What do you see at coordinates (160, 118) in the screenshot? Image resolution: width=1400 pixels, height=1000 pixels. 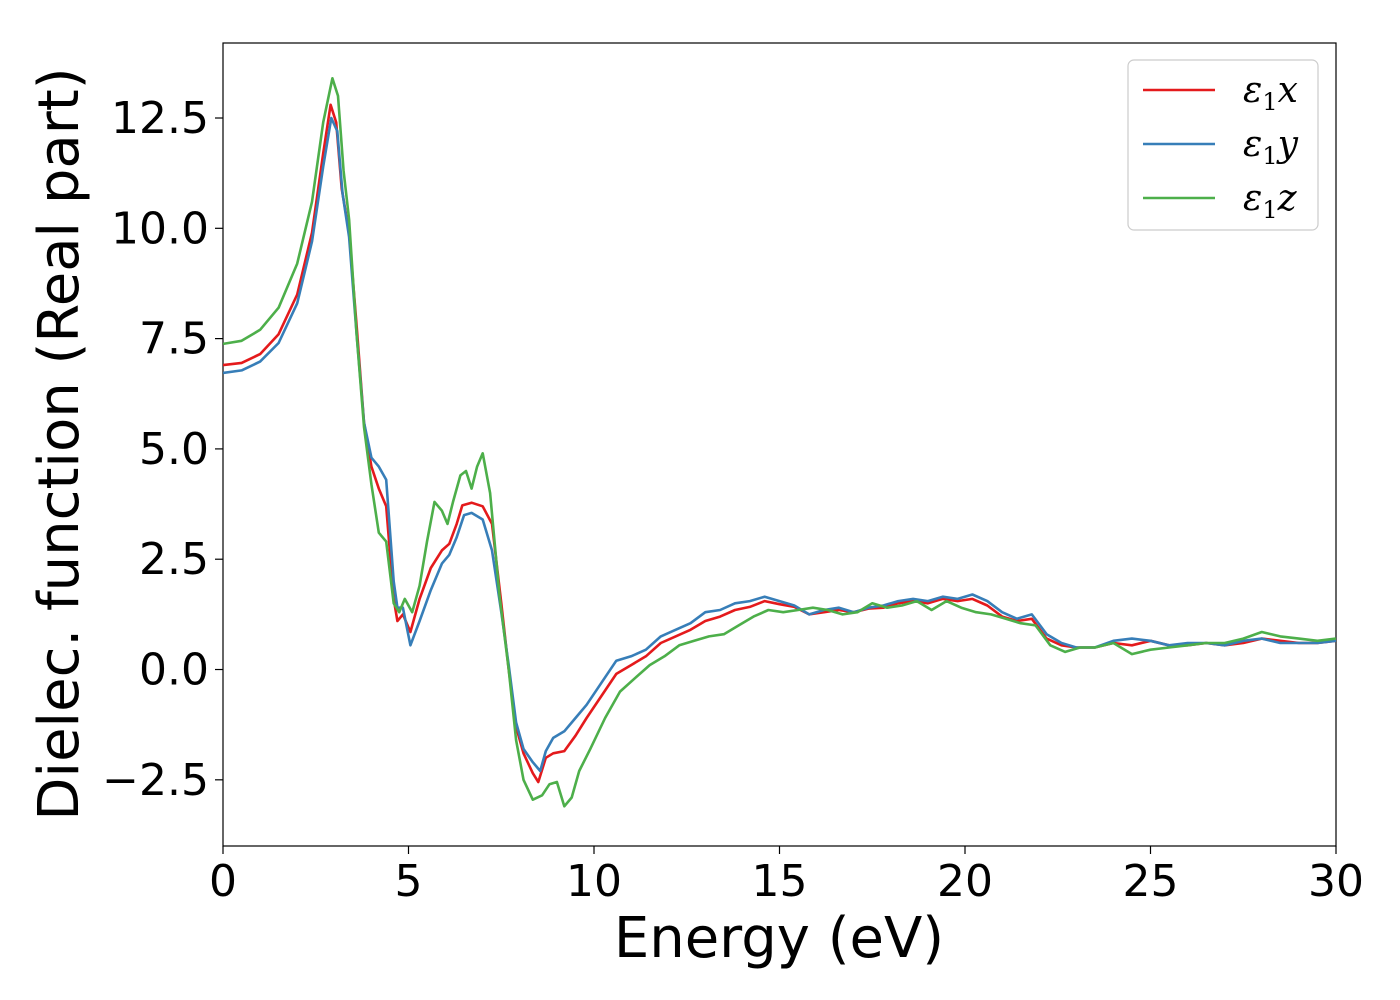 I see `y-tick-label: 12.5` at bounding box center [160, 118].